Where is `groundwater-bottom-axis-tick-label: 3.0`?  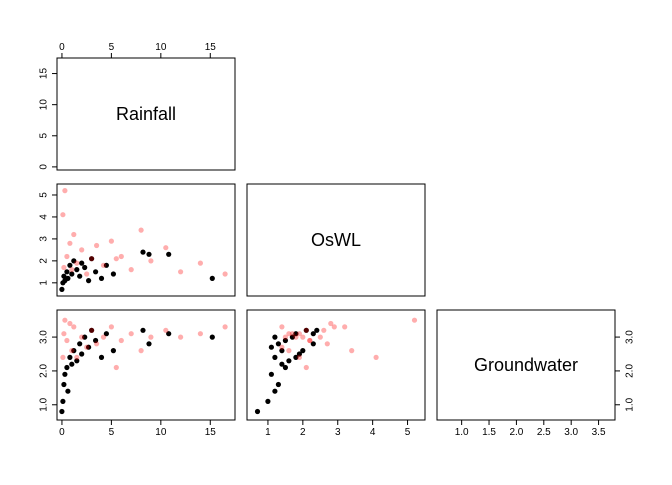
groundwater-bottom-axis-tick-label: 3.0 is located at coordinates (571, 432).